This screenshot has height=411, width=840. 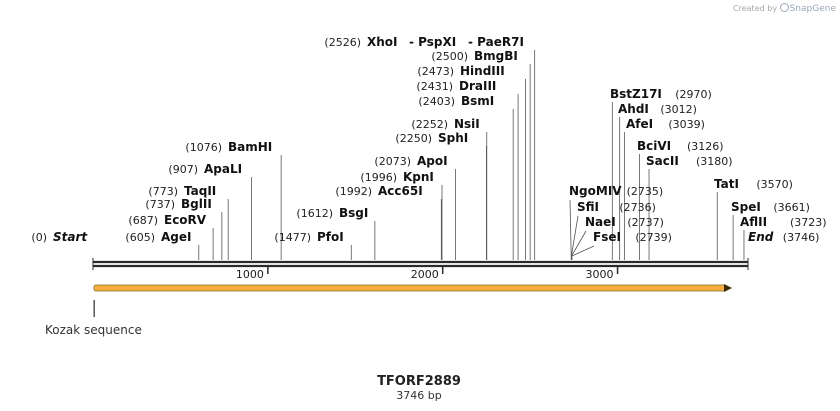 I want to click on site-bcivi-name: BciVI, so click(x=654, y=146).